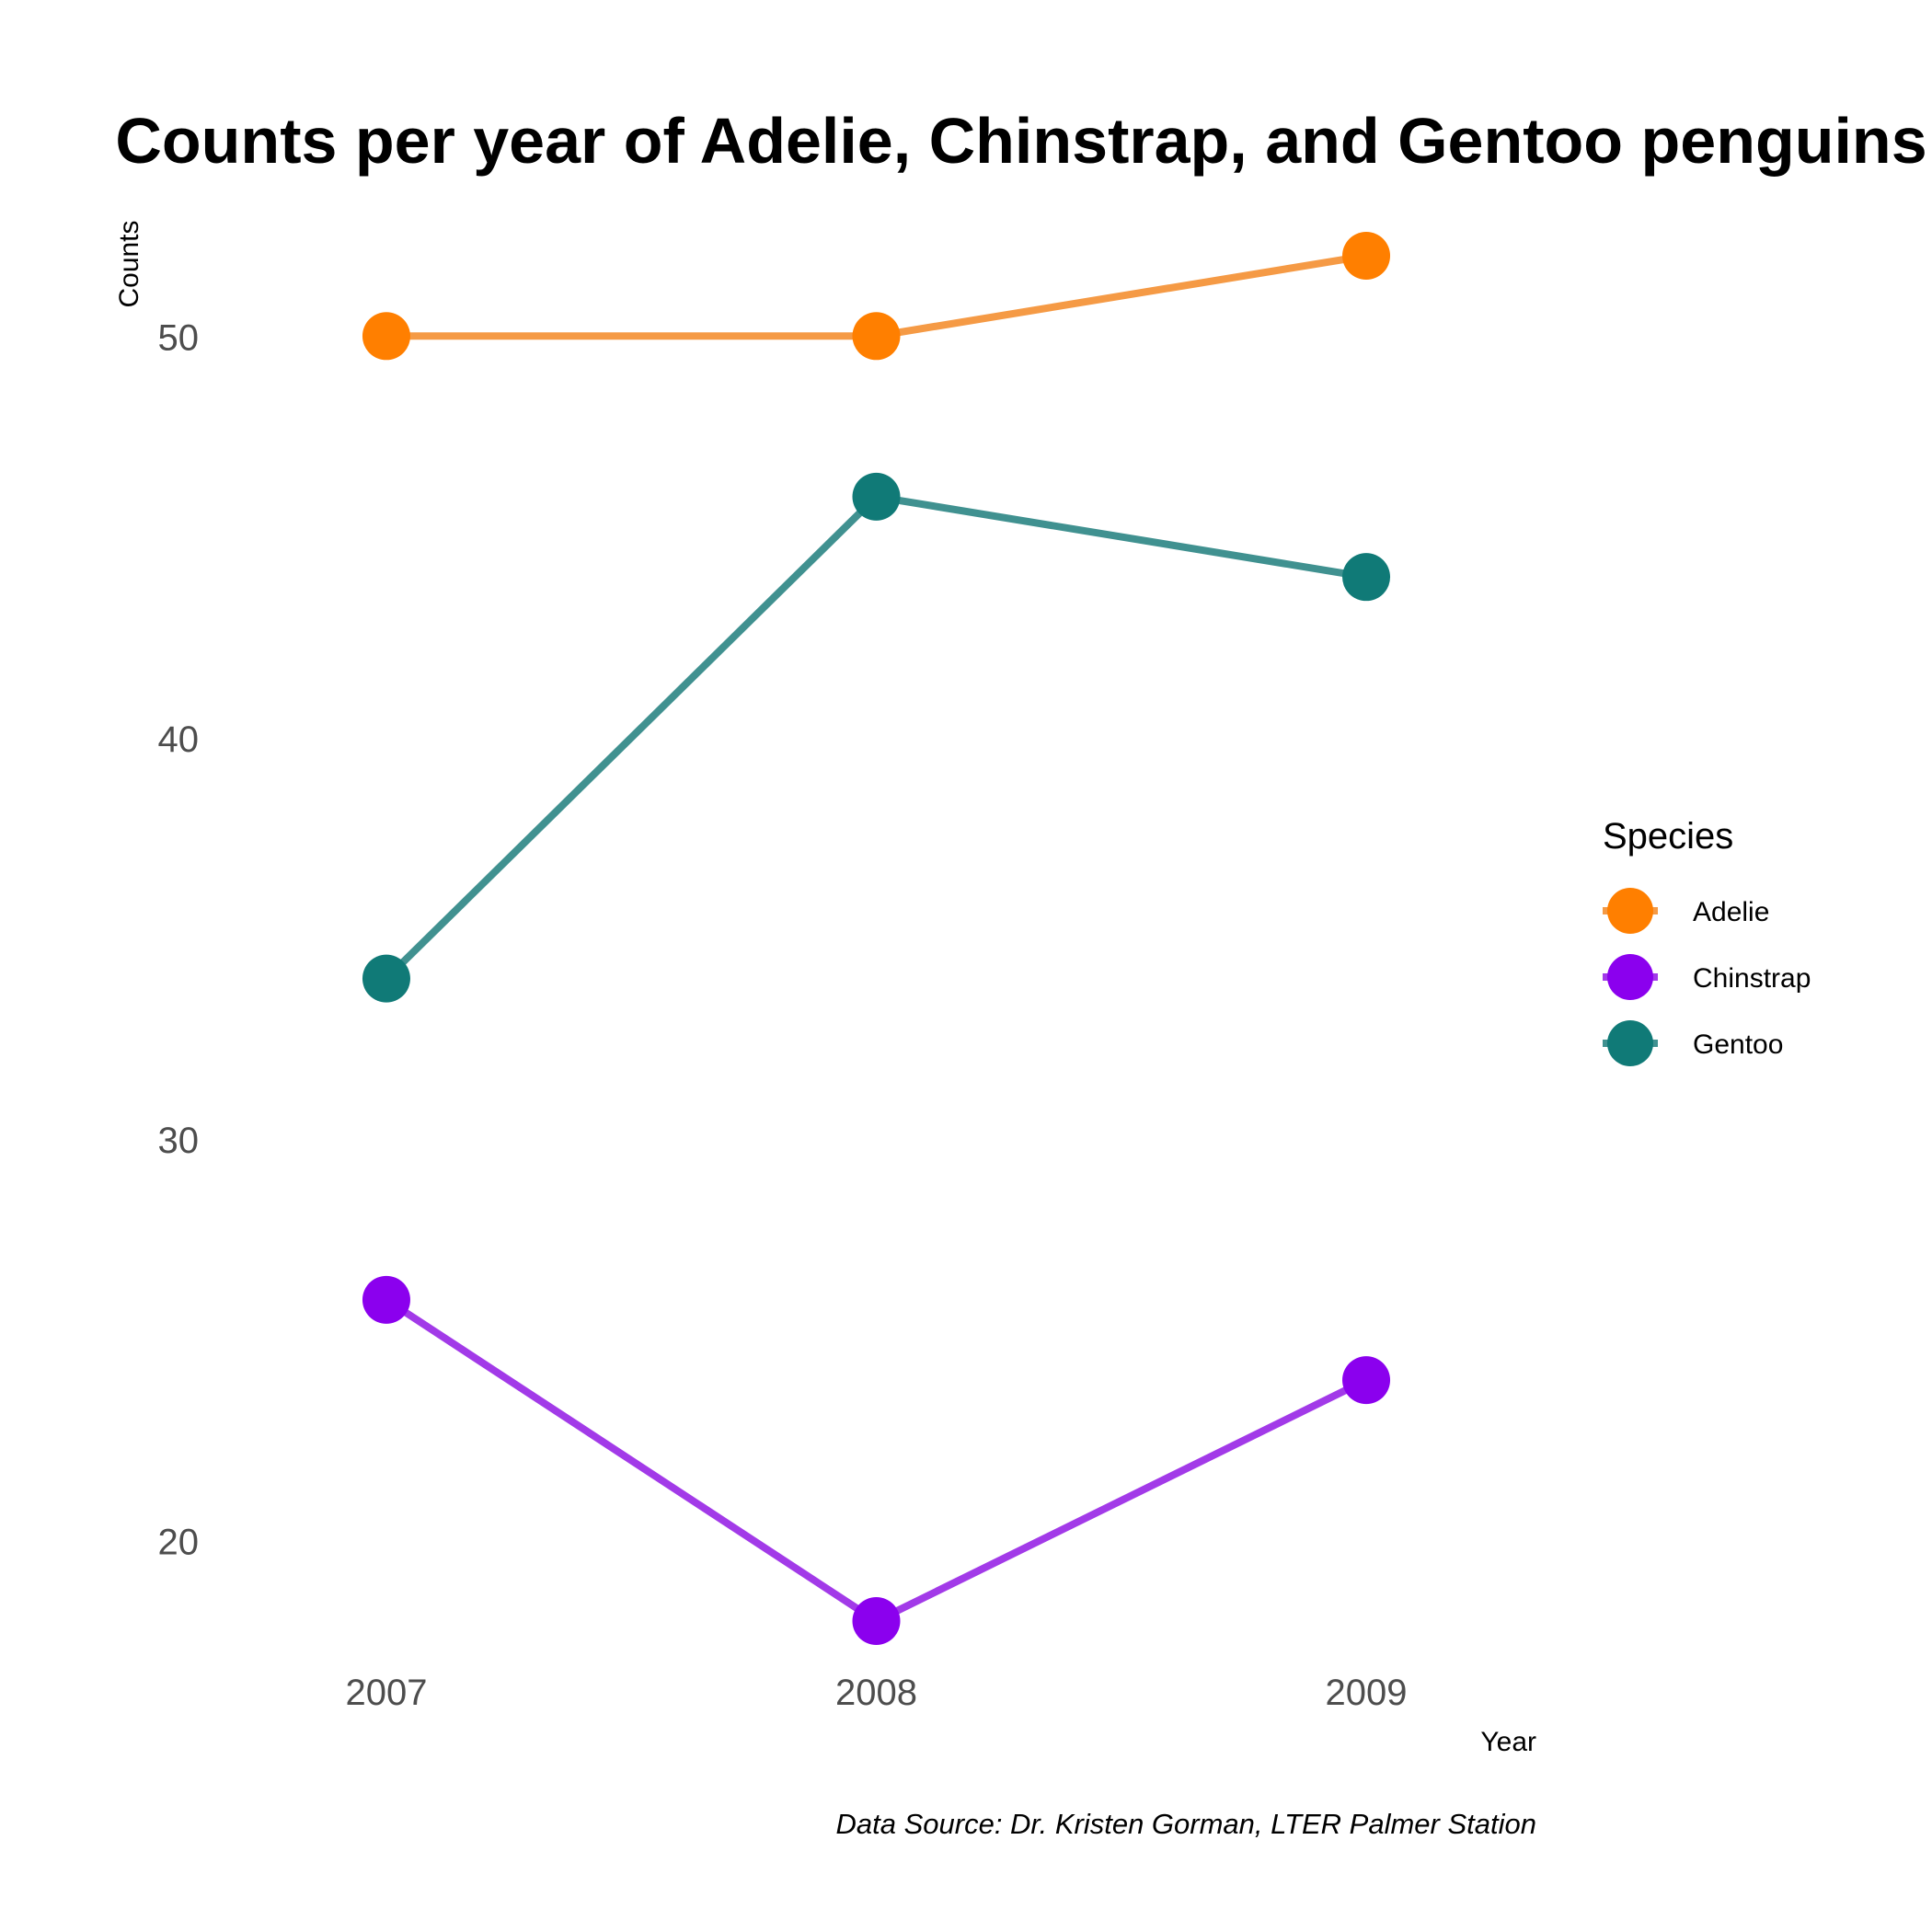 The height and width of the screenshot is (1932, 1932). What do you see at coordinates (179, 1141) in the screenshot?
I see `y-tick-label: 30` at bounding box center [179, 1141].